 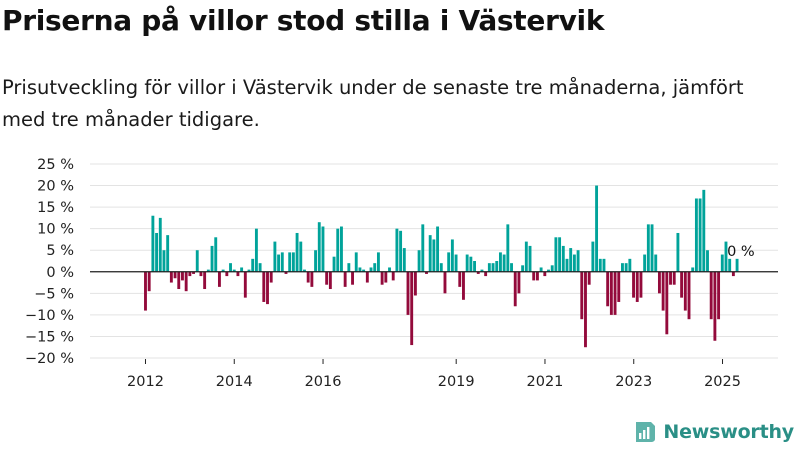 I want to click on brand-name: Newsworthy, so click(x=728, y=432).